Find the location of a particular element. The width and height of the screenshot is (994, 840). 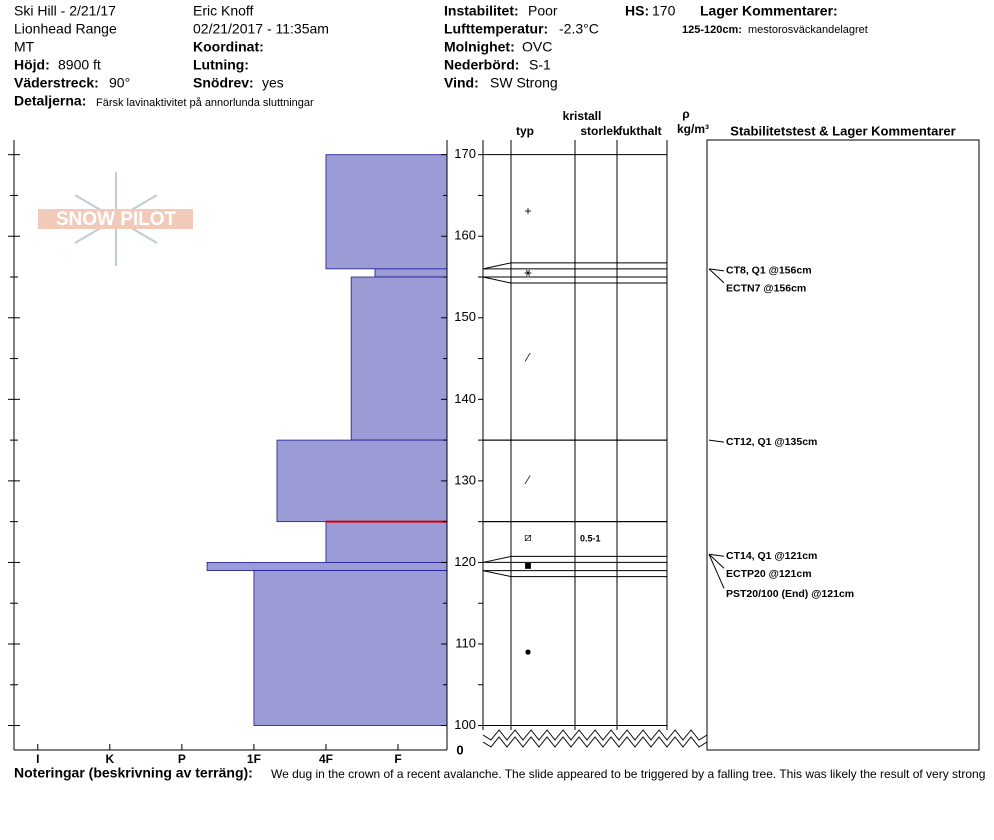

test-label: ECTN7 @156cm is located at coordinates (766, 289).